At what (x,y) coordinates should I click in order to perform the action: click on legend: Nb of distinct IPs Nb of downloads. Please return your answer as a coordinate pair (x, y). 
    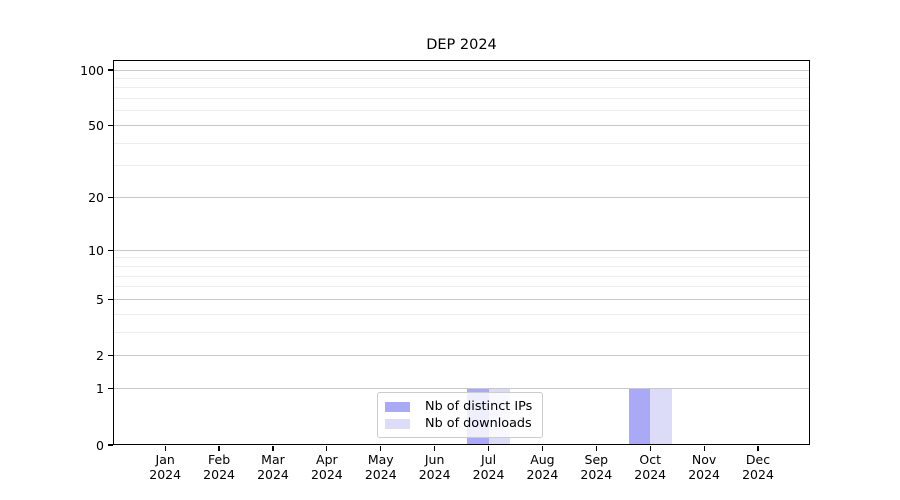
    Looking at the image, I should click on (460, 415).